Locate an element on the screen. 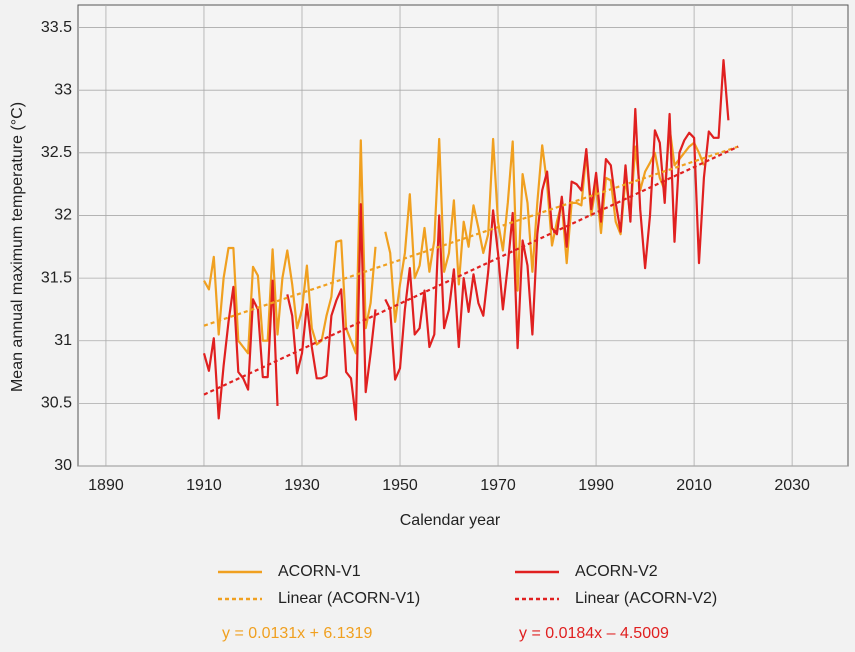 This screenshot has height=652, width=855. y-tick-label: 31.5 is located at coordinates (56, 277).